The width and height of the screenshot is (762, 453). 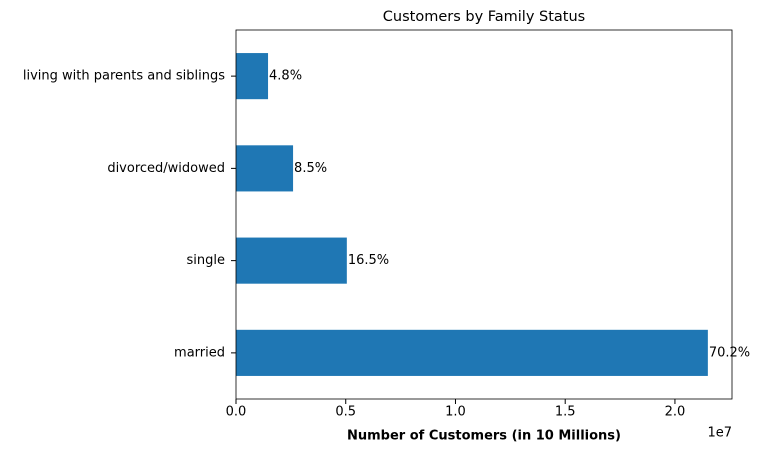 What do you see at coordinates (455, 412) in the screenshot?
I see `x-tick-label: 1.0` at bounding box center [455, 412].